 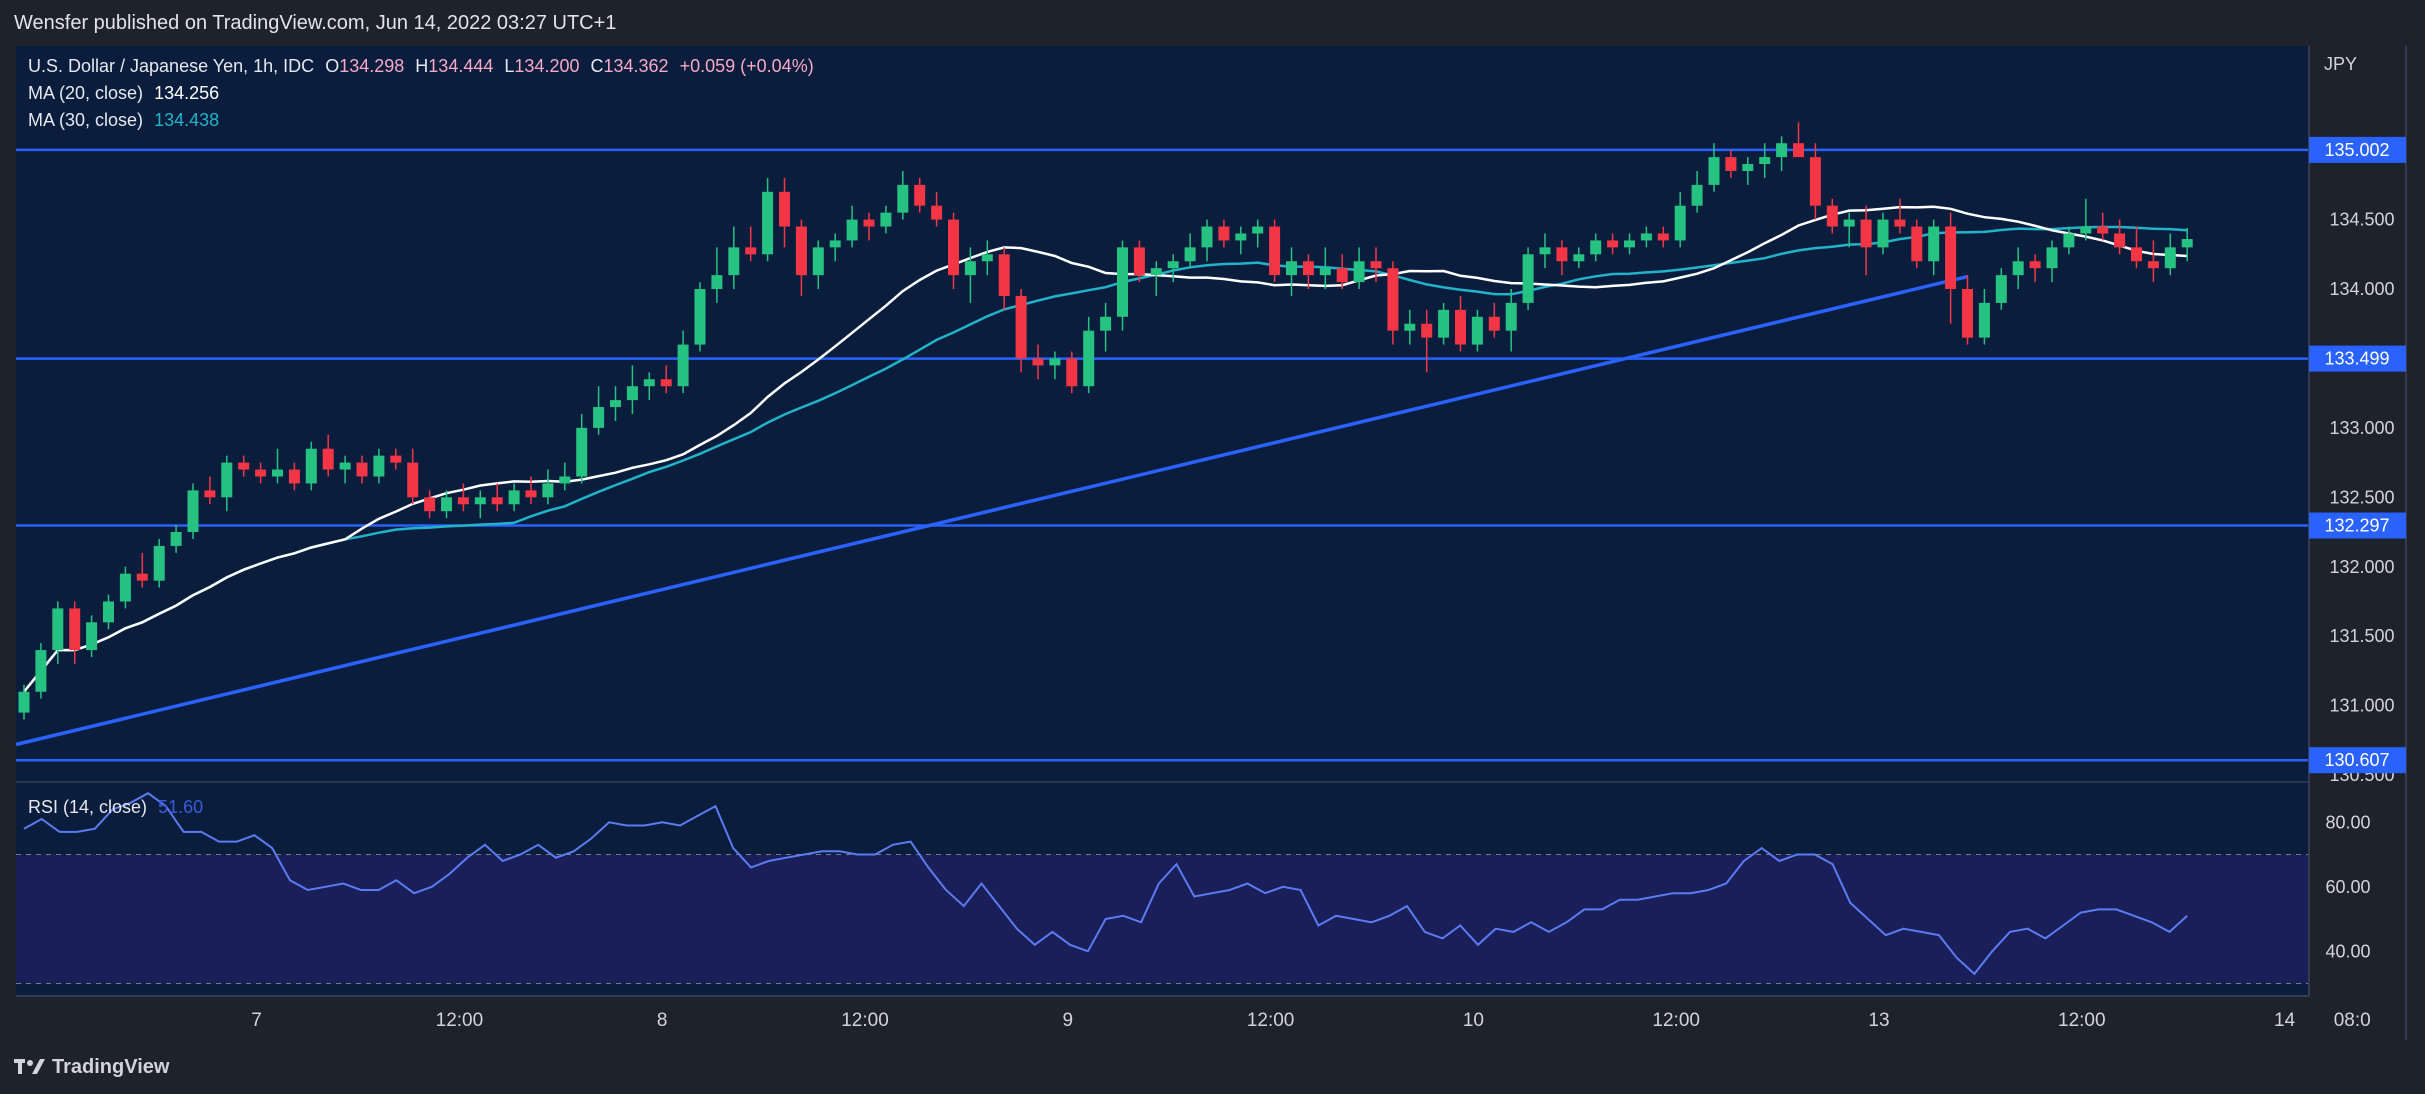 What do you see at coordinates (31, 1067) in the screenshot?
I see `tradingview-logo-icon` at bounding box center [31, 1067].